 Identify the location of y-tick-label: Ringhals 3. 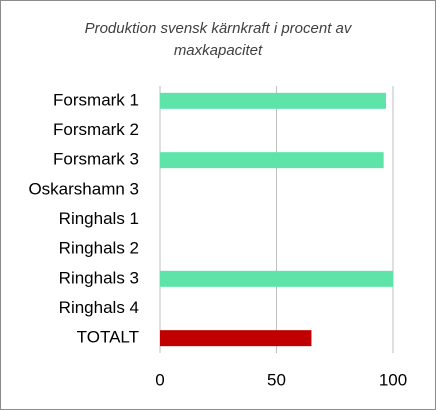
(99, 277).